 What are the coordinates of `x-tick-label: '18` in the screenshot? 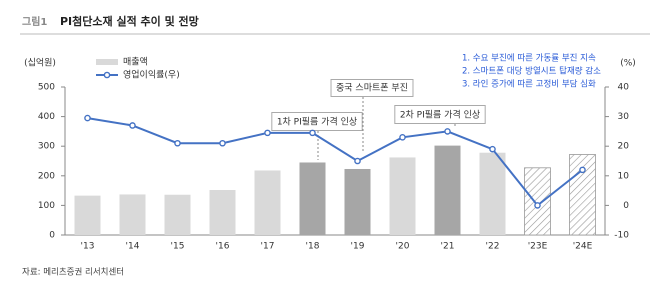 It's located at (313, 247).